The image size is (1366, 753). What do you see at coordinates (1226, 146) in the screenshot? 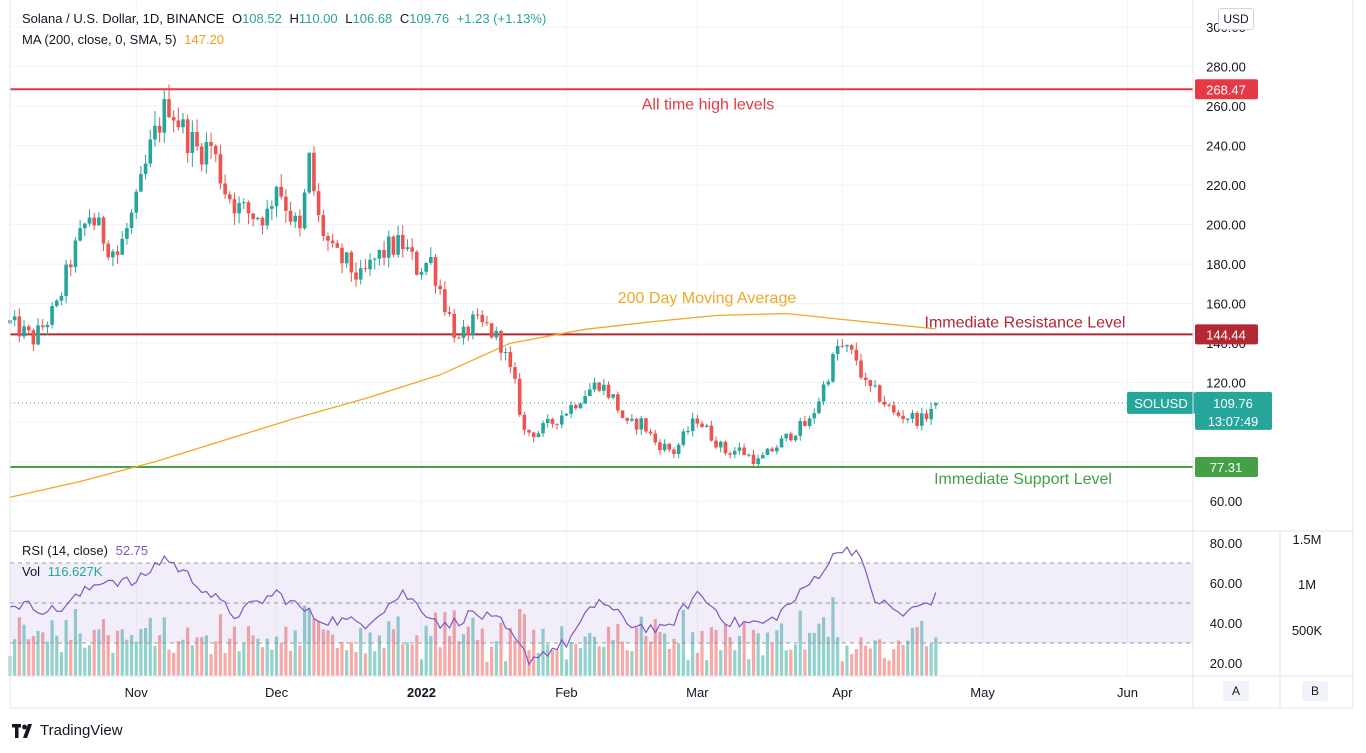
I see `price-tick-label: 240.00` at bounding box center [1226, 146].